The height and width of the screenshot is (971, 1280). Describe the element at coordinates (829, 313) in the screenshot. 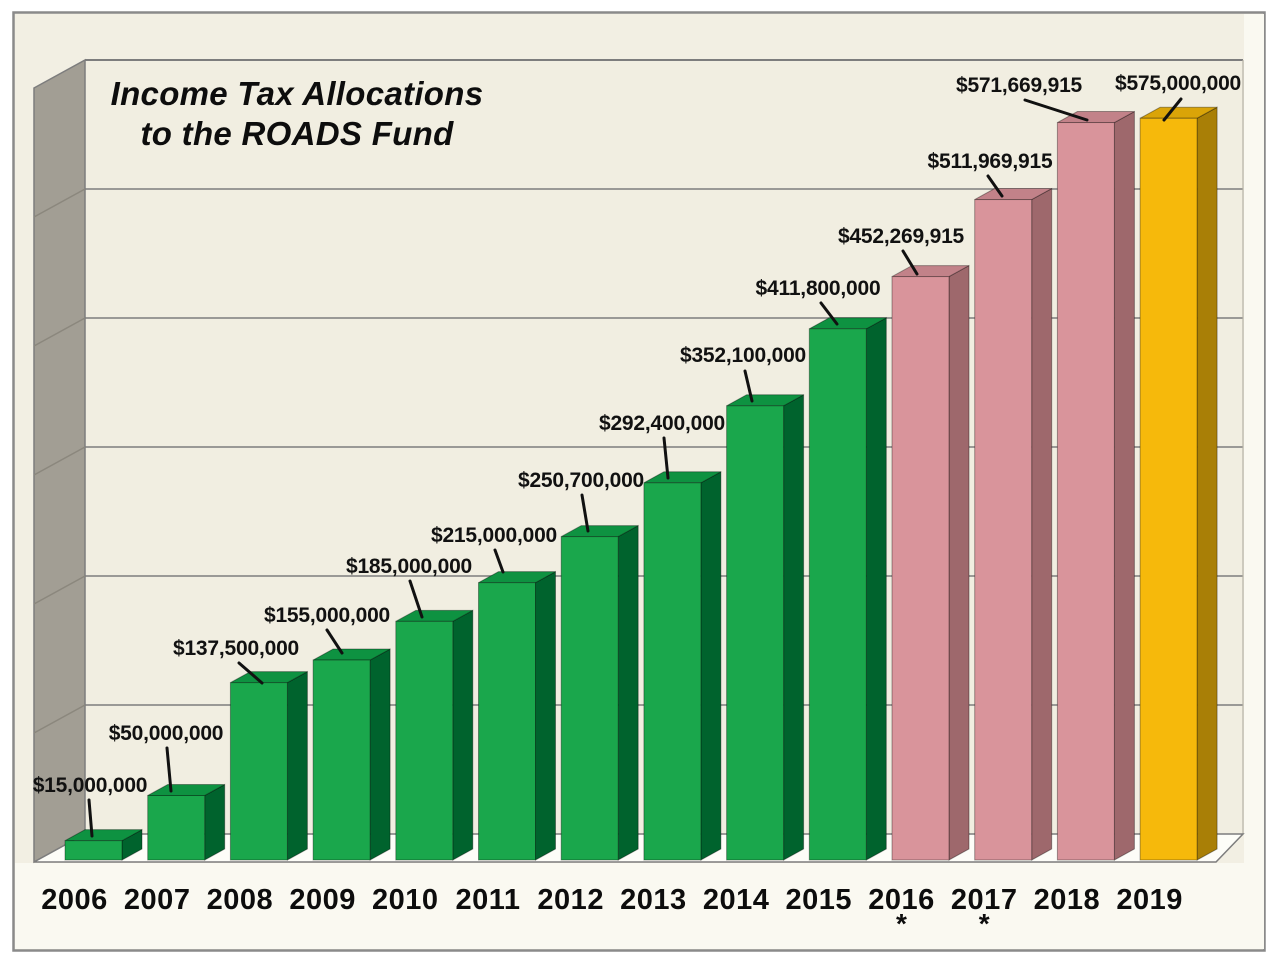

I see `leader-line-2015` at that location.